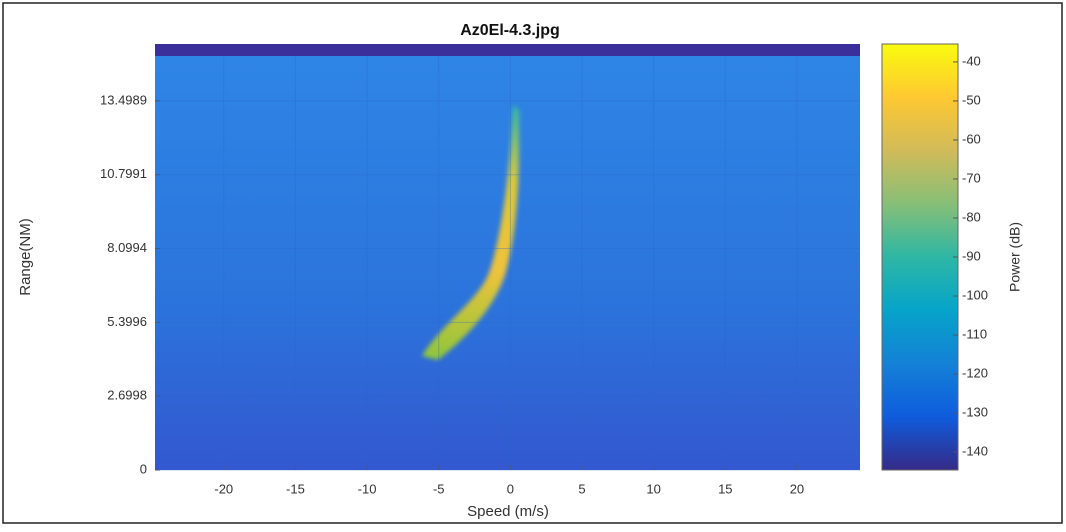 The width and height of the screenshot is (1066, 532). I want to click on colorbar-tick-label: -110, so click(974, 333).